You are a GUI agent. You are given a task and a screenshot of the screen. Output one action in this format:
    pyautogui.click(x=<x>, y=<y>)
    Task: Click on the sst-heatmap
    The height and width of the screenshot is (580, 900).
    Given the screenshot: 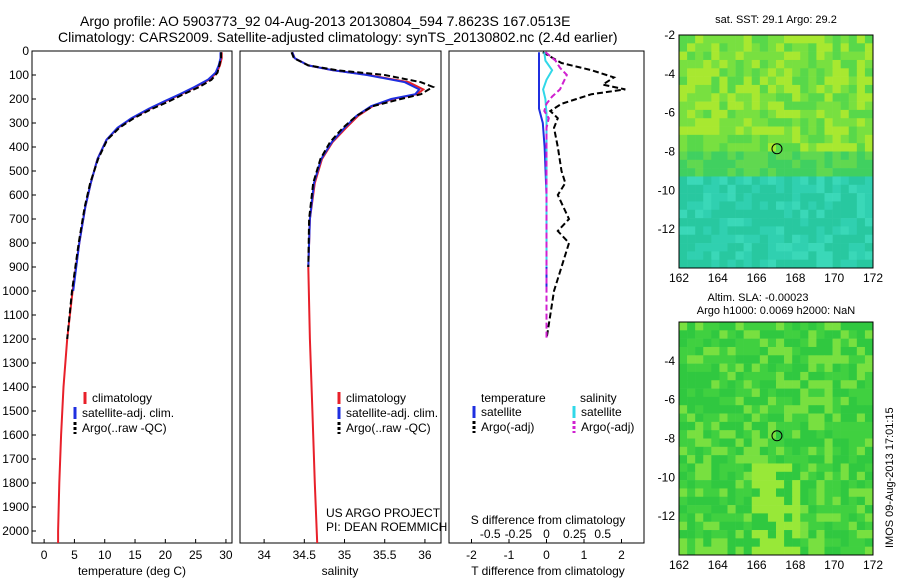 What is the action you would take?
    pyautogui.click(x=776, y=152)
    